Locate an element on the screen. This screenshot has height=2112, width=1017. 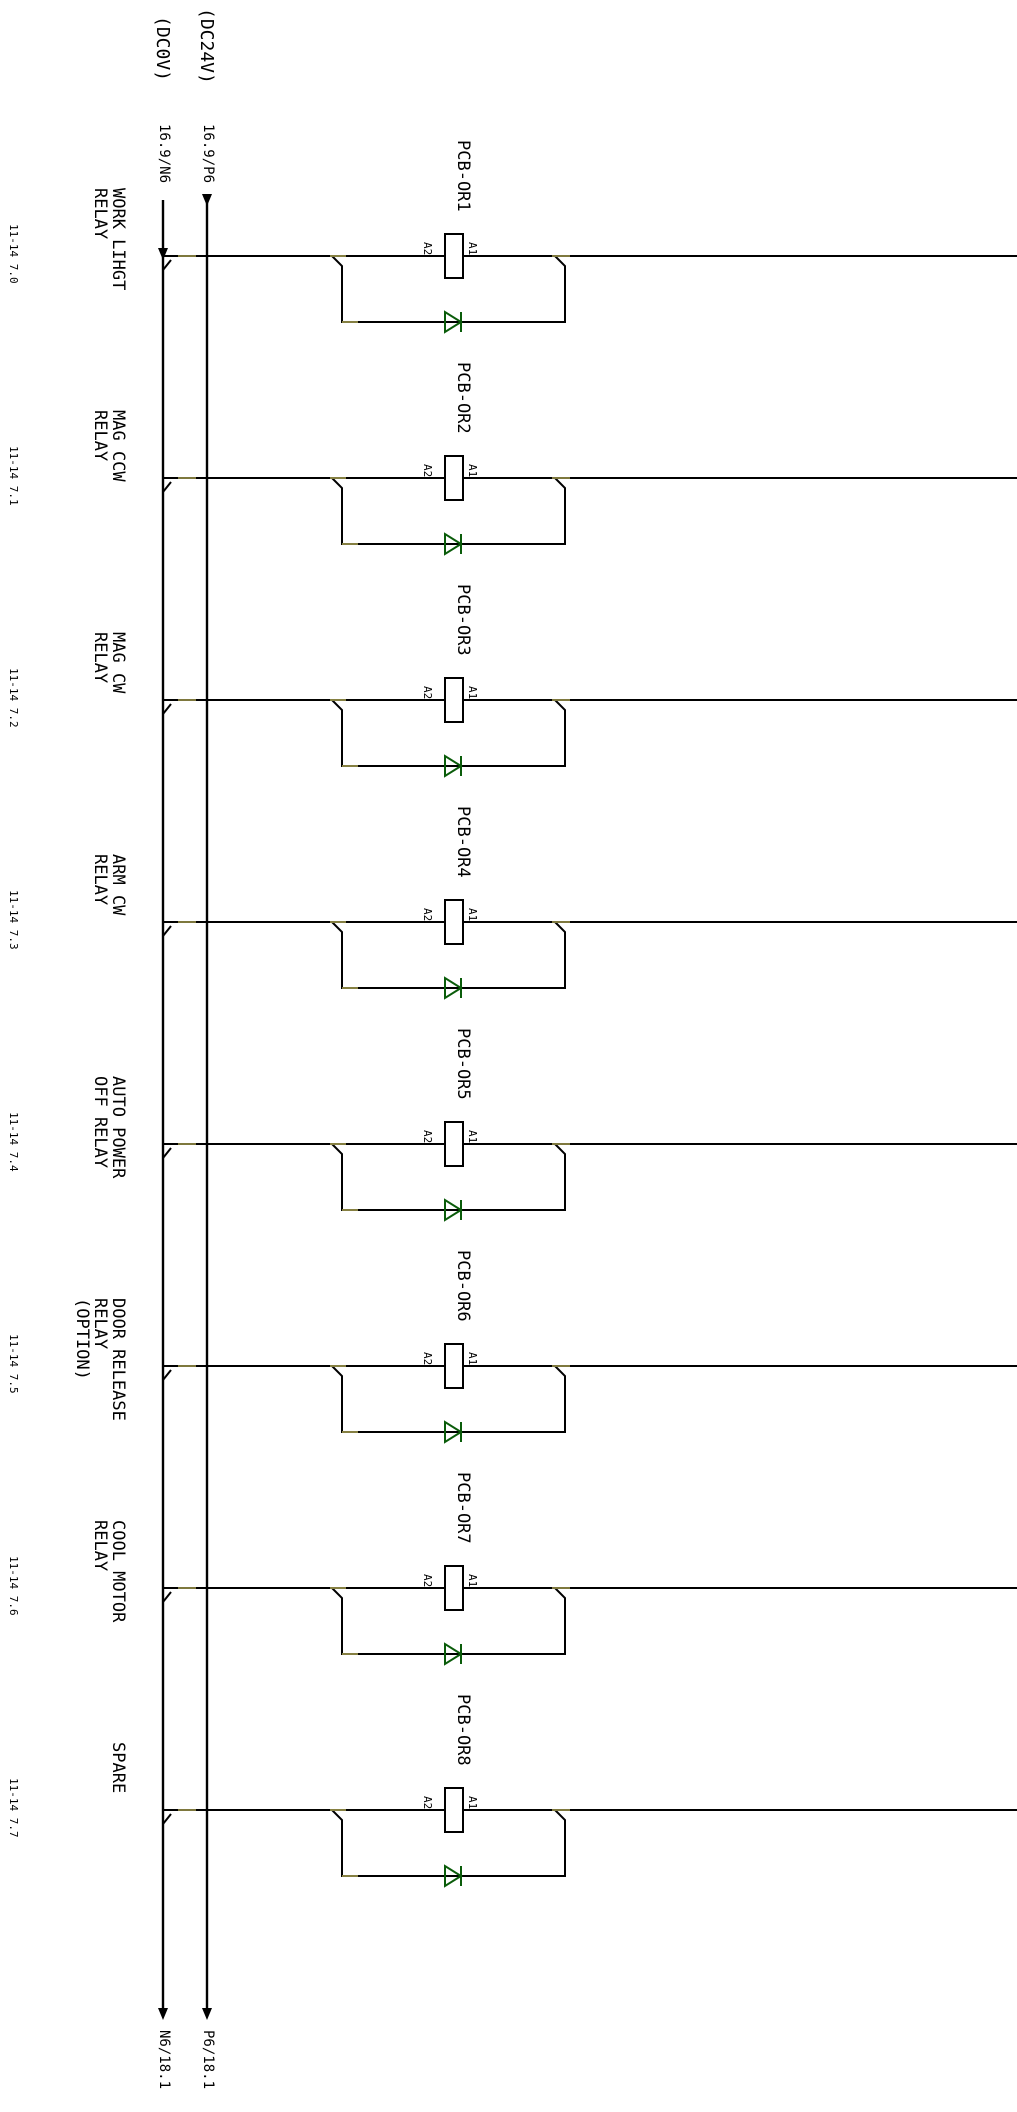
dc24v-out-arrow is located at coordinates (207, 2014).